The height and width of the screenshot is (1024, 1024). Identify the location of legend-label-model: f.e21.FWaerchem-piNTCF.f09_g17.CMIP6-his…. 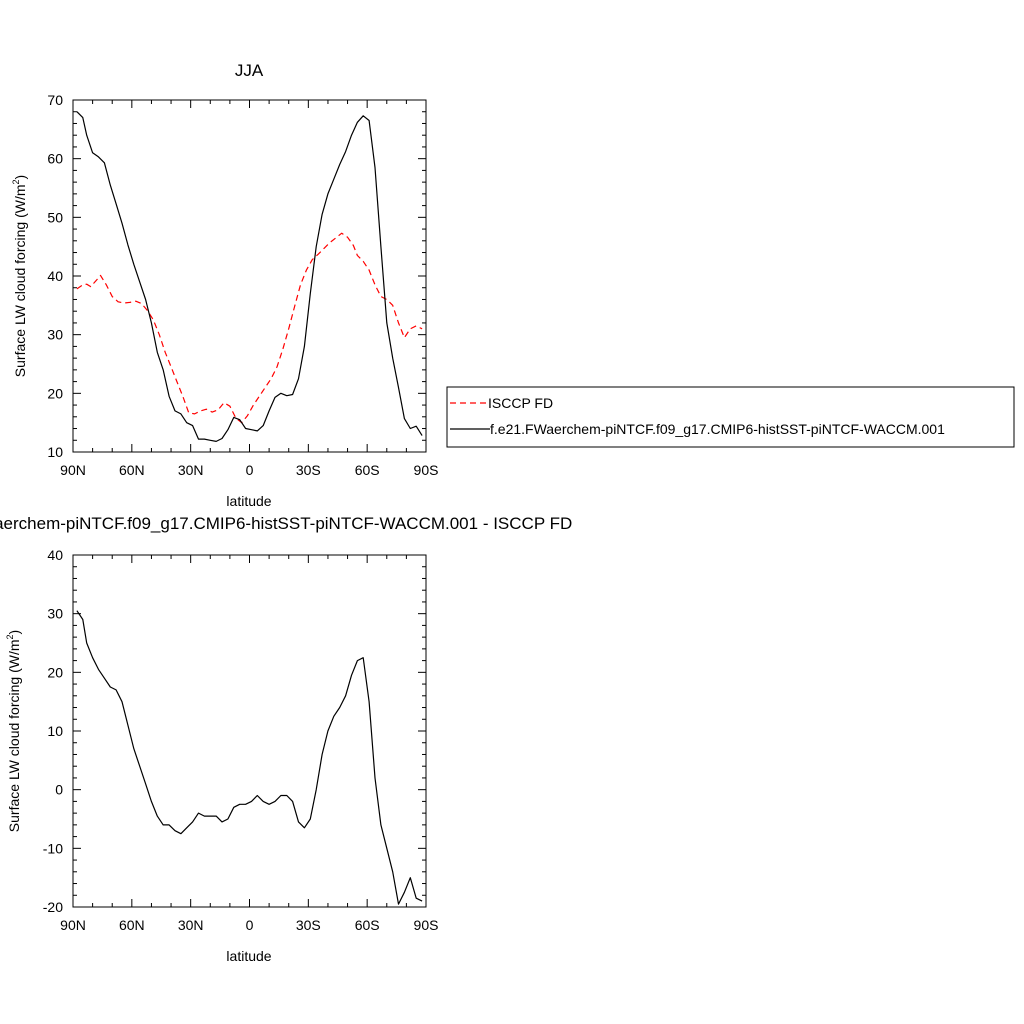
(717, 429).